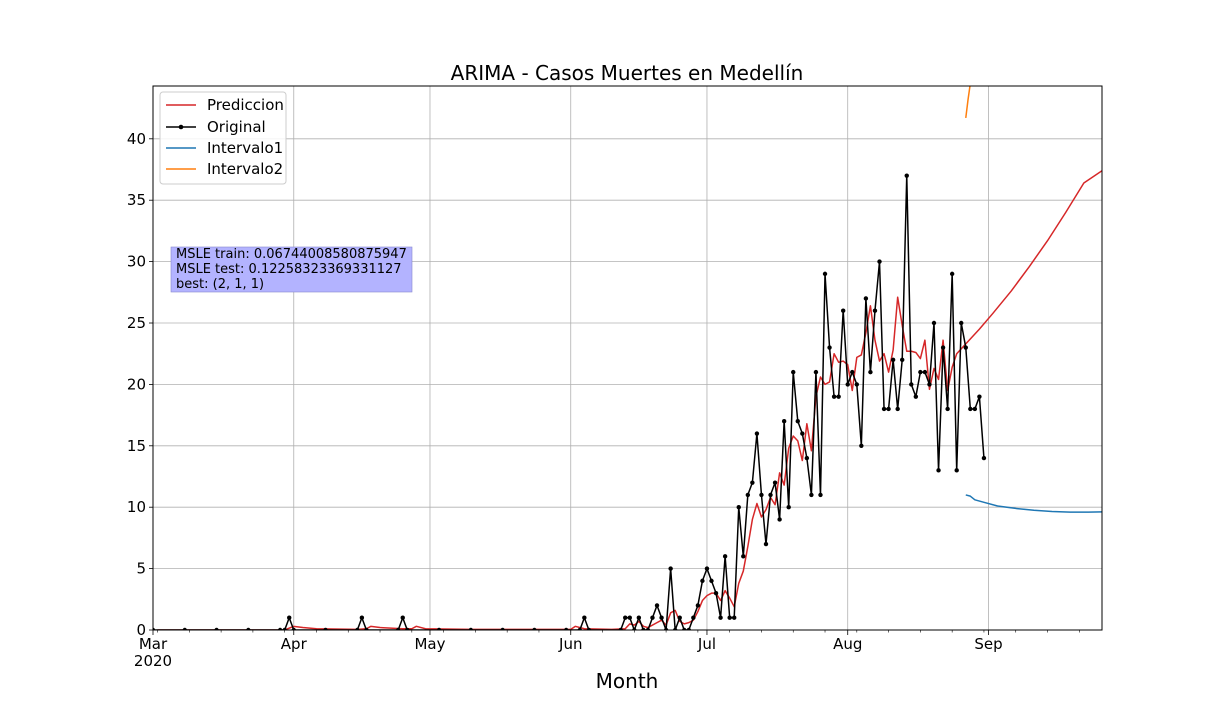  I want to click on y-tick-label: 5, so click(141, 569).